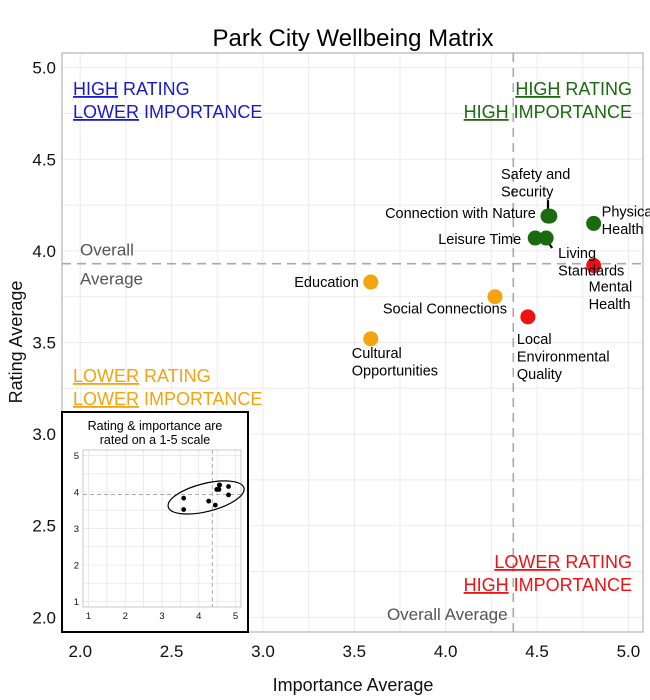 The height and width of the screenshot is (700, 650). What do you see at coordinates (44, 526) in the screenshot?
I see `y-tick-label: 2.5` at bounding box center [44, 526].